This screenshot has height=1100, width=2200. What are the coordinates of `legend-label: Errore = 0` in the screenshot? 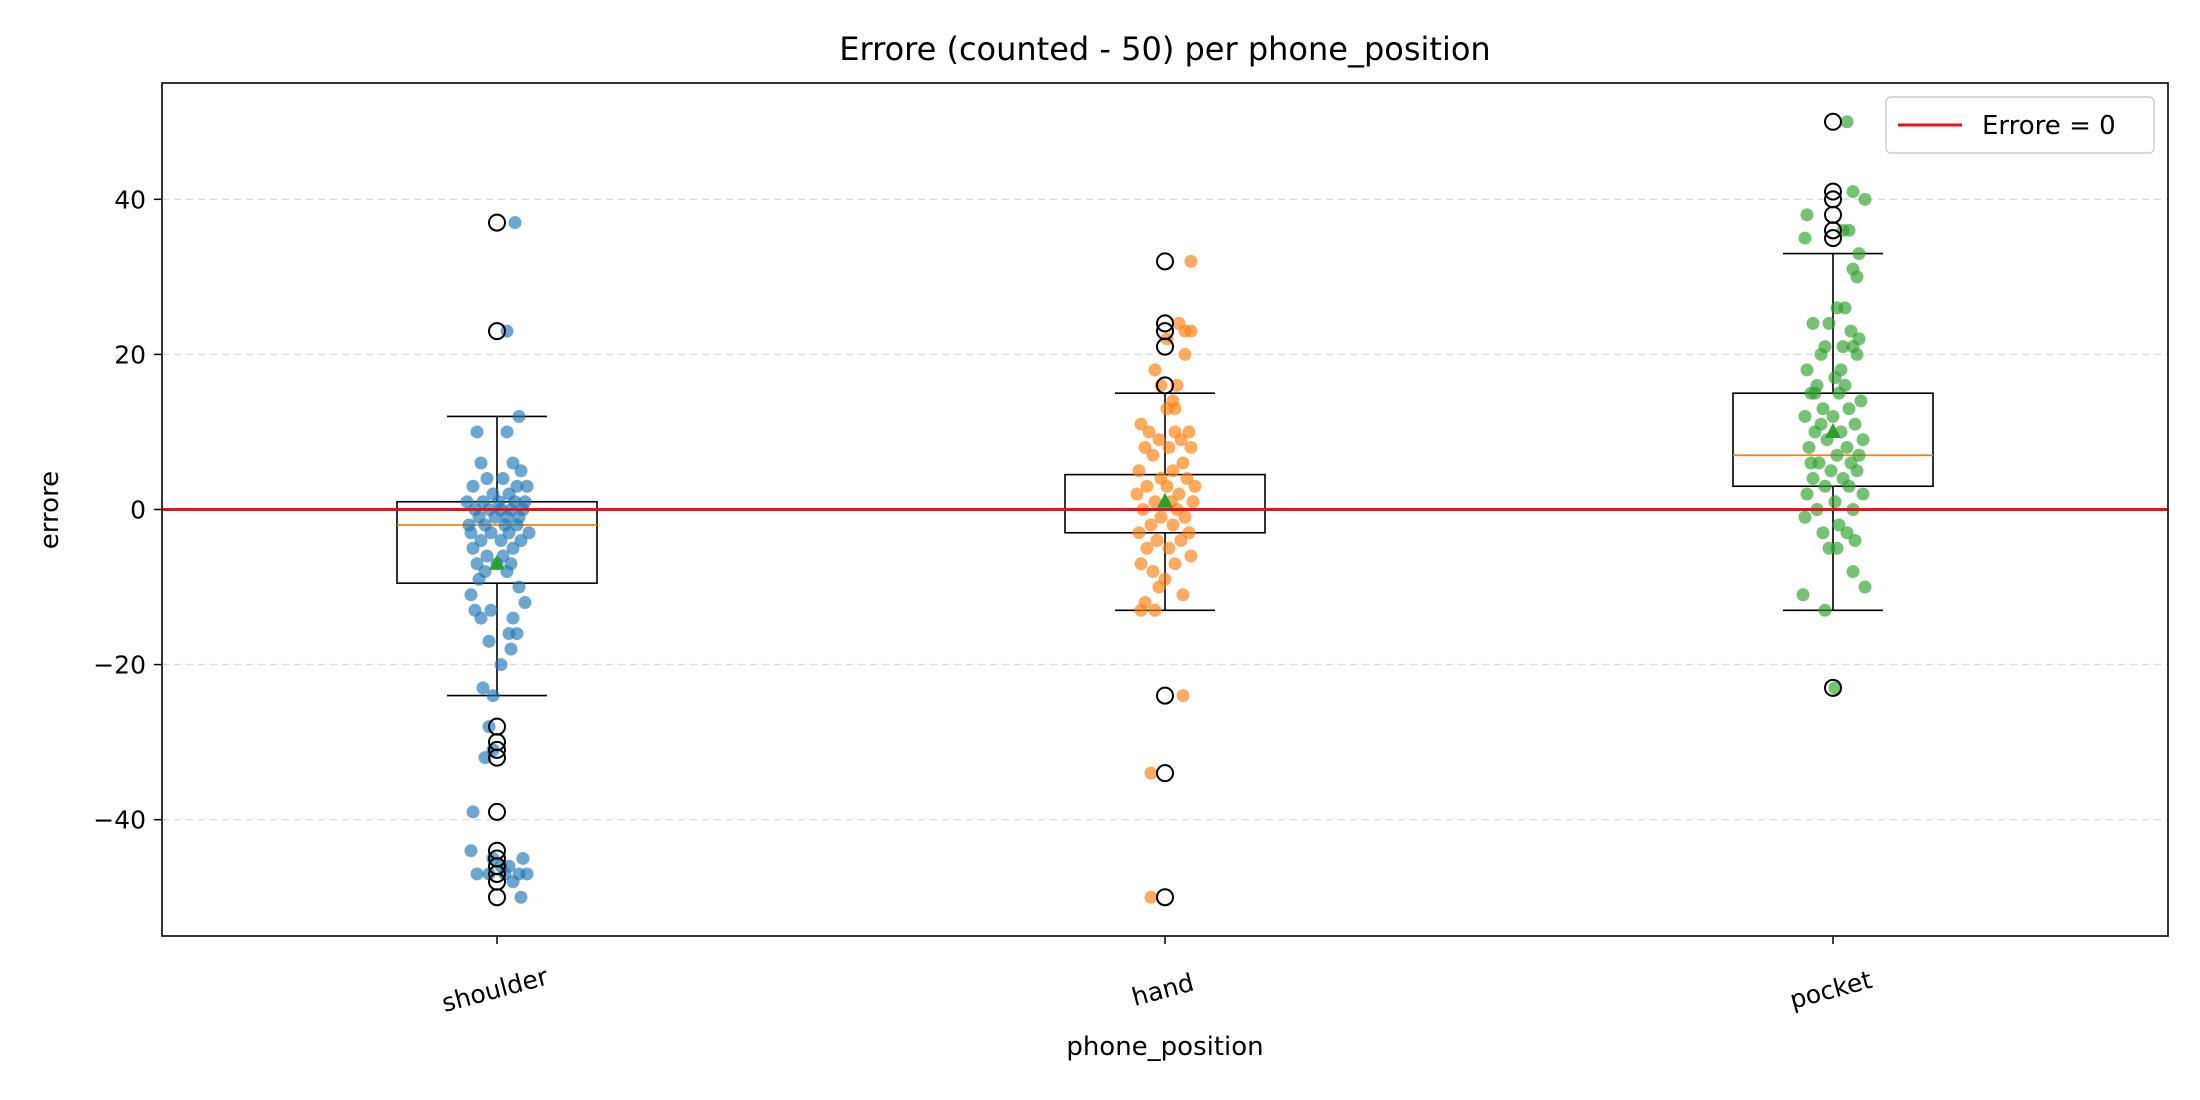 It's located at (2049, 126).